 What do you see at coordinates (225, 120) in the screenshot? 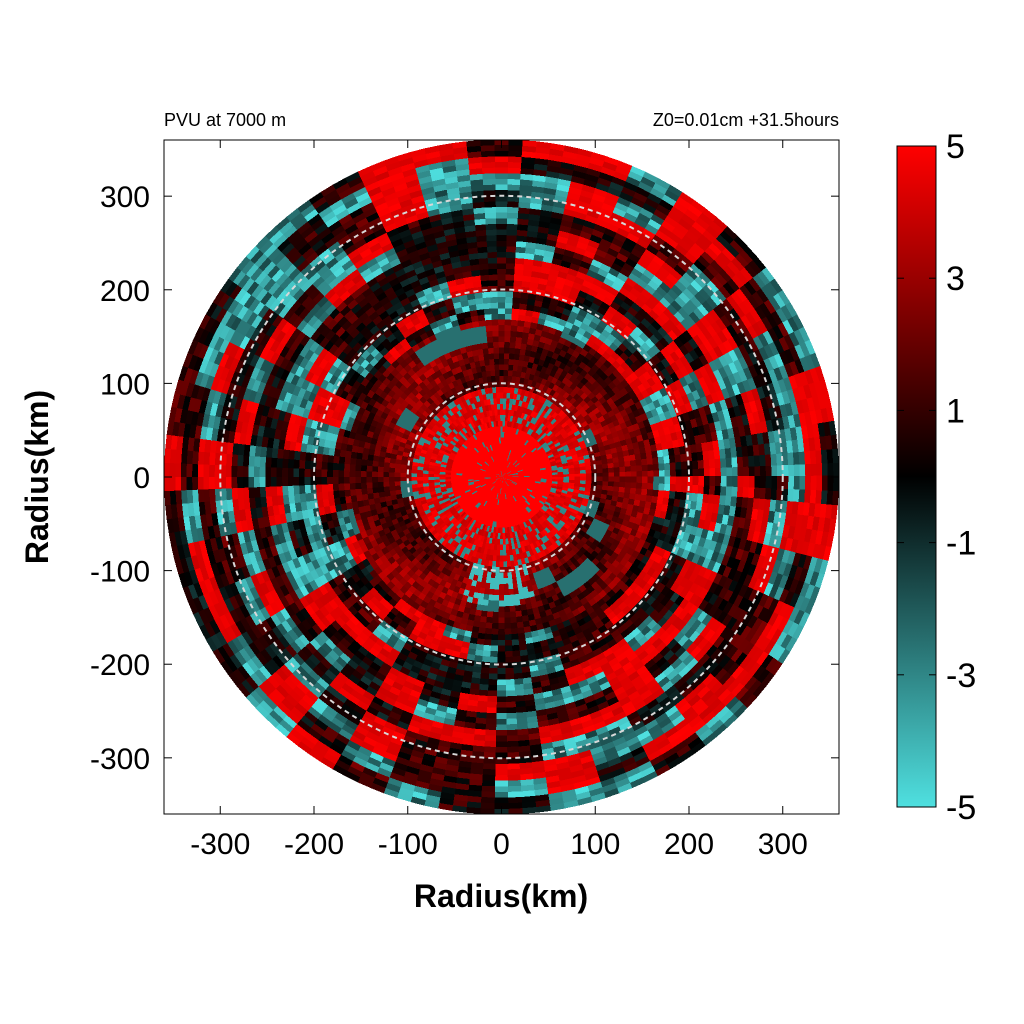
I see `title-left: PVU at 7000 m` at bounding box center [225, 120].